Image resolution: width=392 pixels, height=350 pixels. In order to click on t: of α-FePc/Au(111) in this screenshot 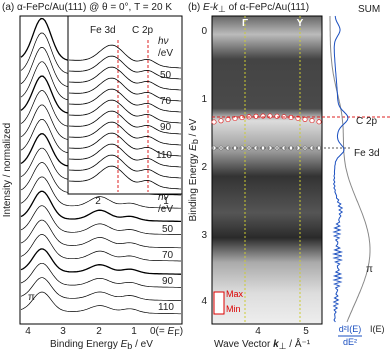, I will do `click(267, 7)`.